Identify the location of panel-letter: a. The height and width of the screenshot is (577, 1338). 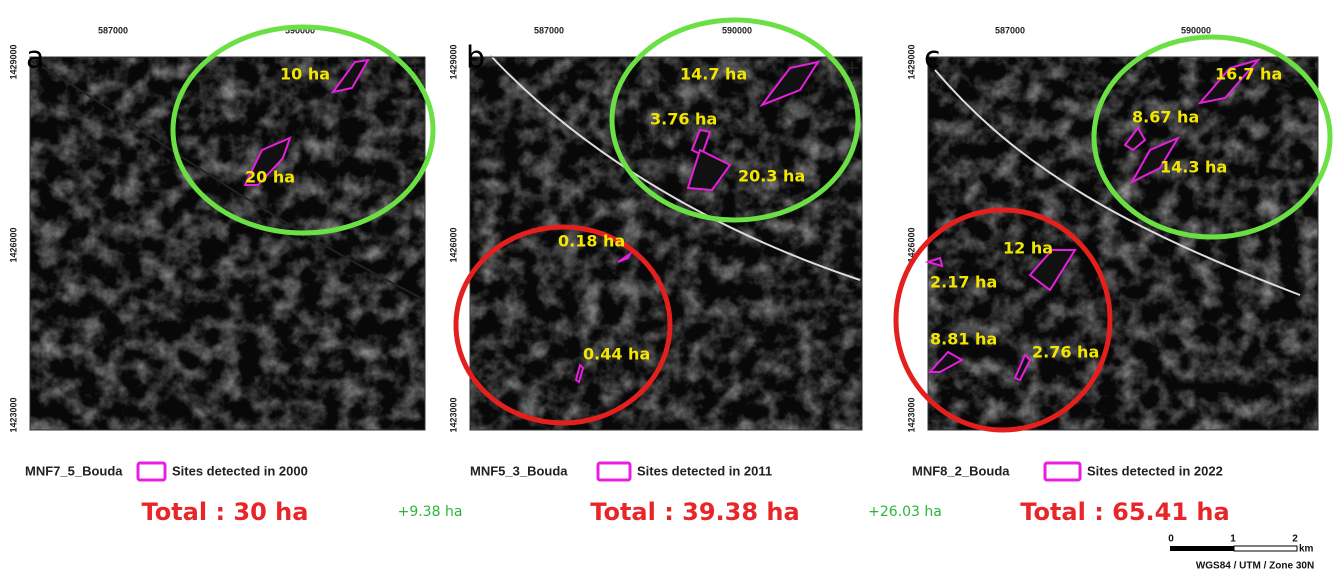
(35, 58).